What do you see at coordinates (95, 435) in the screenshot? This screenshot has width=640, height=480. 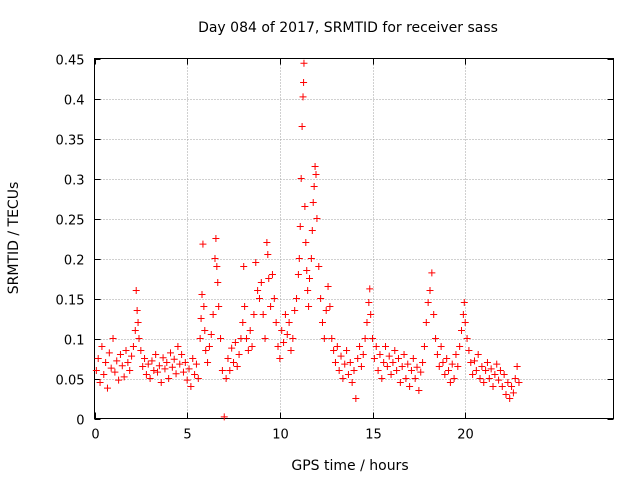 I see `x-tick-label: 0` at bounding box center [95, 435].